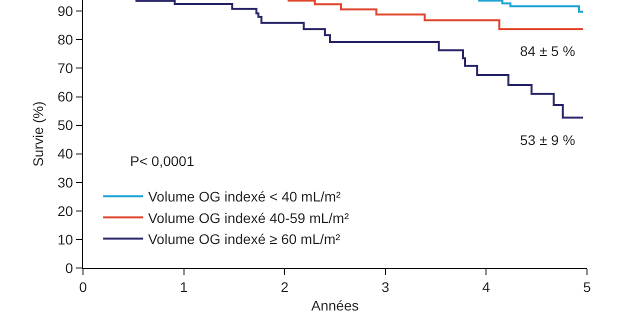  Describe the element at coordinates (486, 286) in the screenshot. I see `x-tick-label: 4` at that location.